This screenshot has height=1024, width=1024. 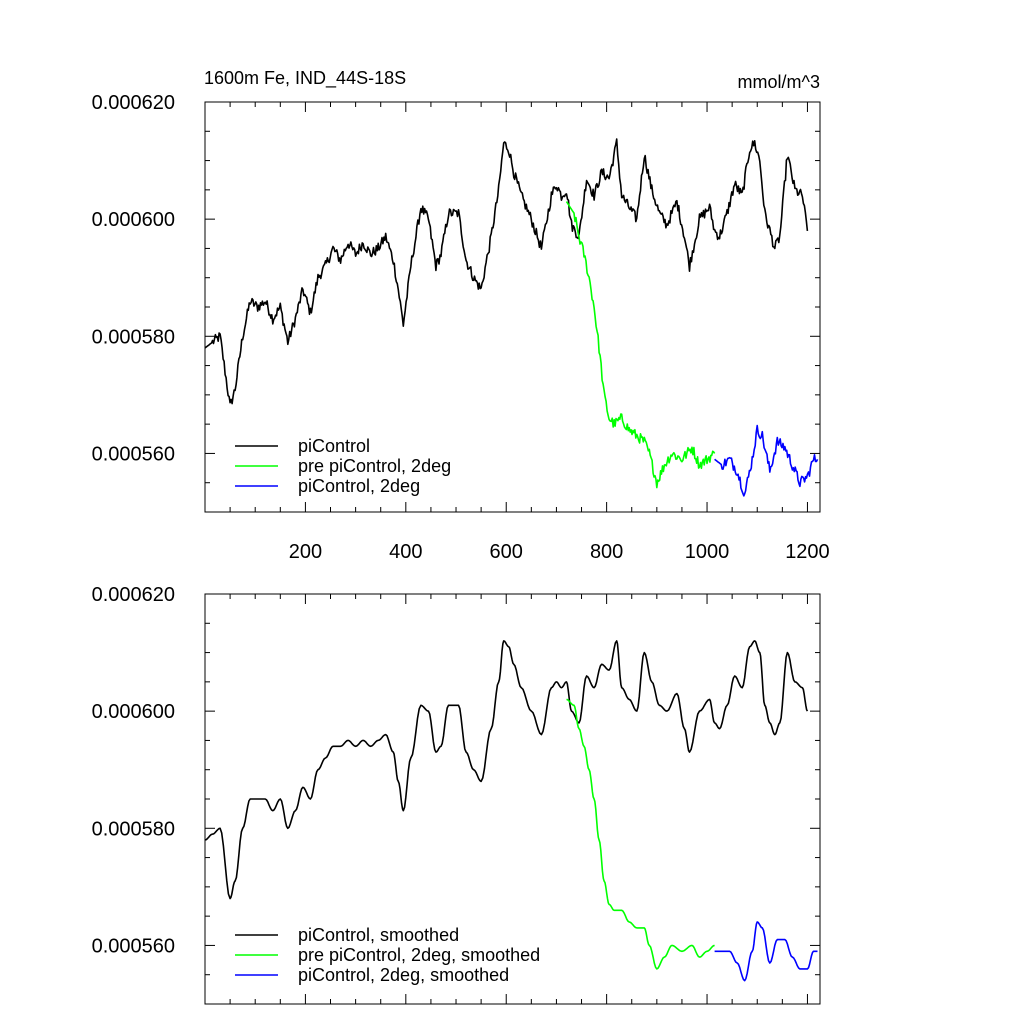 What do you see at coordinates (779, 82) in the screenshot?
I see `units-label: mmol/m^3` at bounding box center [779, 82].